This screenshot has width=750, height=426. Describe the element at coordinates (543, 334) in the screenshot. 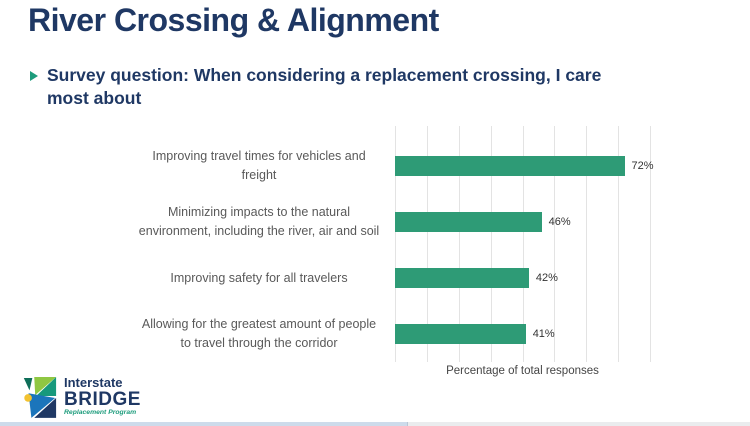

I see `value-label: 41%` at that location.